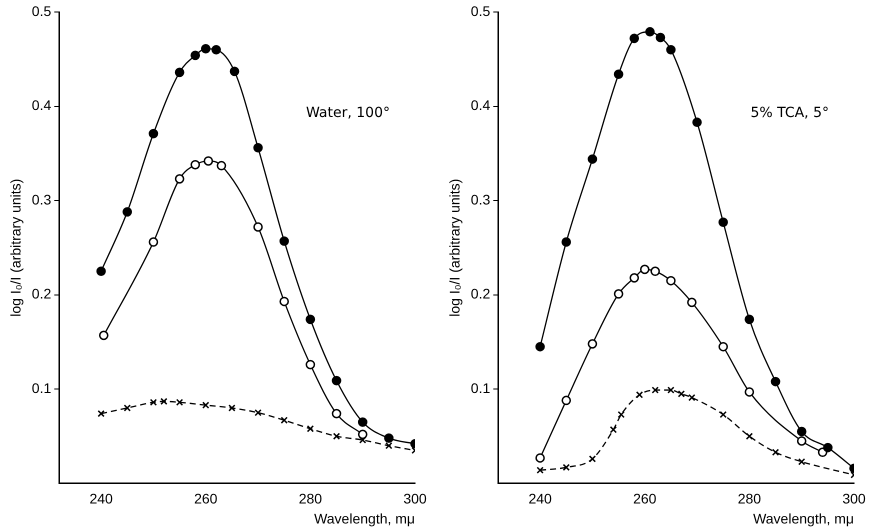  I want to click on annotation: Water, 100°, so click(348, 113).